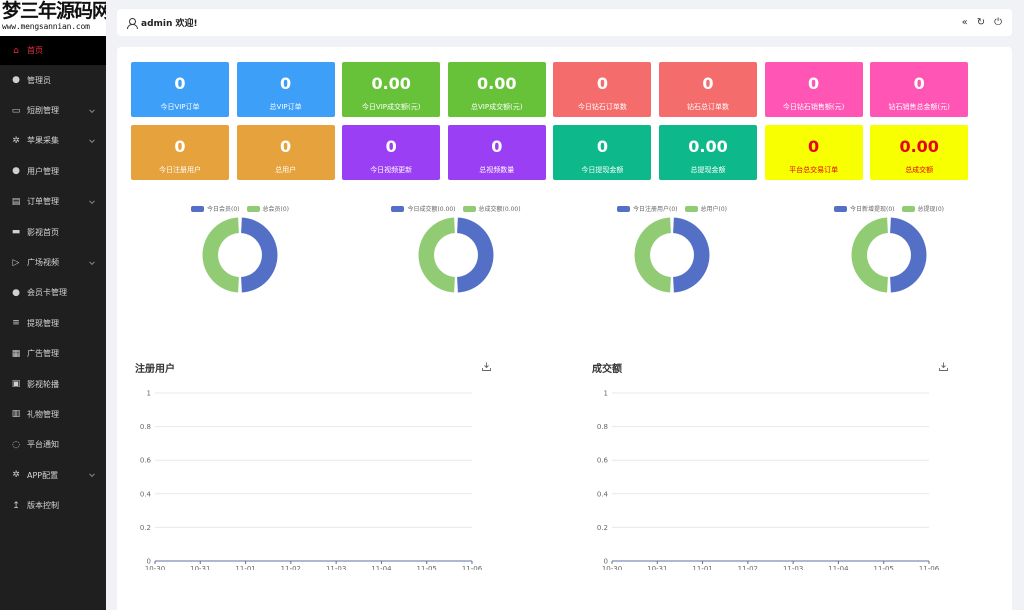 Image resolution: width=1024 pixels, height=610 pixels. I want to click on sidebar-item-13: ◌ 平台通知, so click(53, 445).